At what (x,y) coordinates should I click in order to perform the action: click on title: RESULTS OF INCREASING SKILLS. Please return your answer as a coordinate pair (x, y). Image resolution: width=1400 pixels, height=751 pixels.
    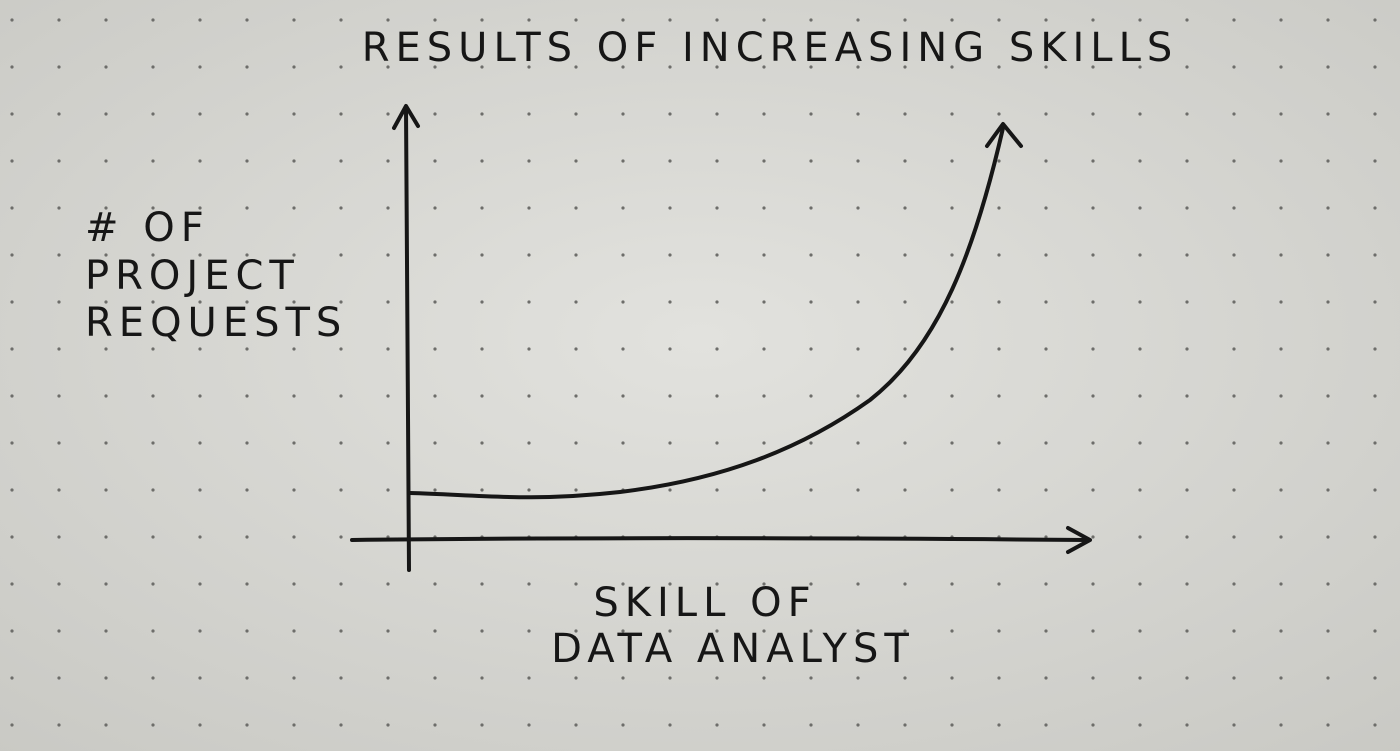
    Looking at the image, I should click on (770, 48).